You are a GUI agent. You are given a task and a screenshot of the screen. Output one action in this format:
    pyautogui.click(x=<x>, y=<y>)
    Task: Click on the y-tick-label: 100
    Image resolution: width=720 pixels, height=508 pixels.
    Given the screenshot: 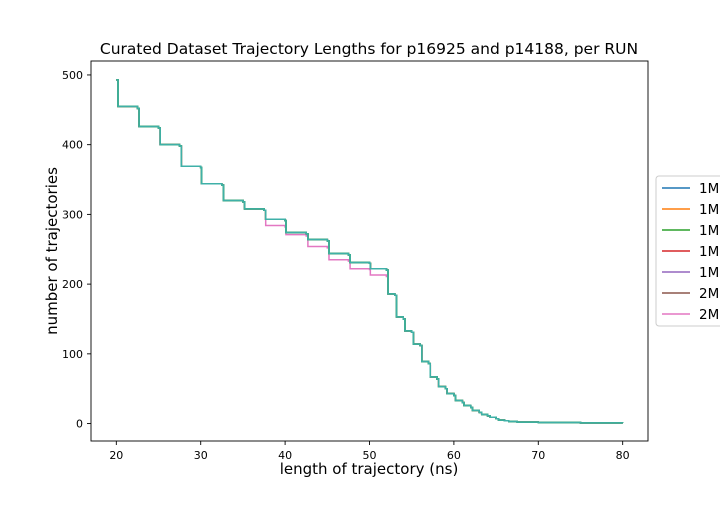 What is the action you would take?
    pyautogui.click(x=72, y=354)
    